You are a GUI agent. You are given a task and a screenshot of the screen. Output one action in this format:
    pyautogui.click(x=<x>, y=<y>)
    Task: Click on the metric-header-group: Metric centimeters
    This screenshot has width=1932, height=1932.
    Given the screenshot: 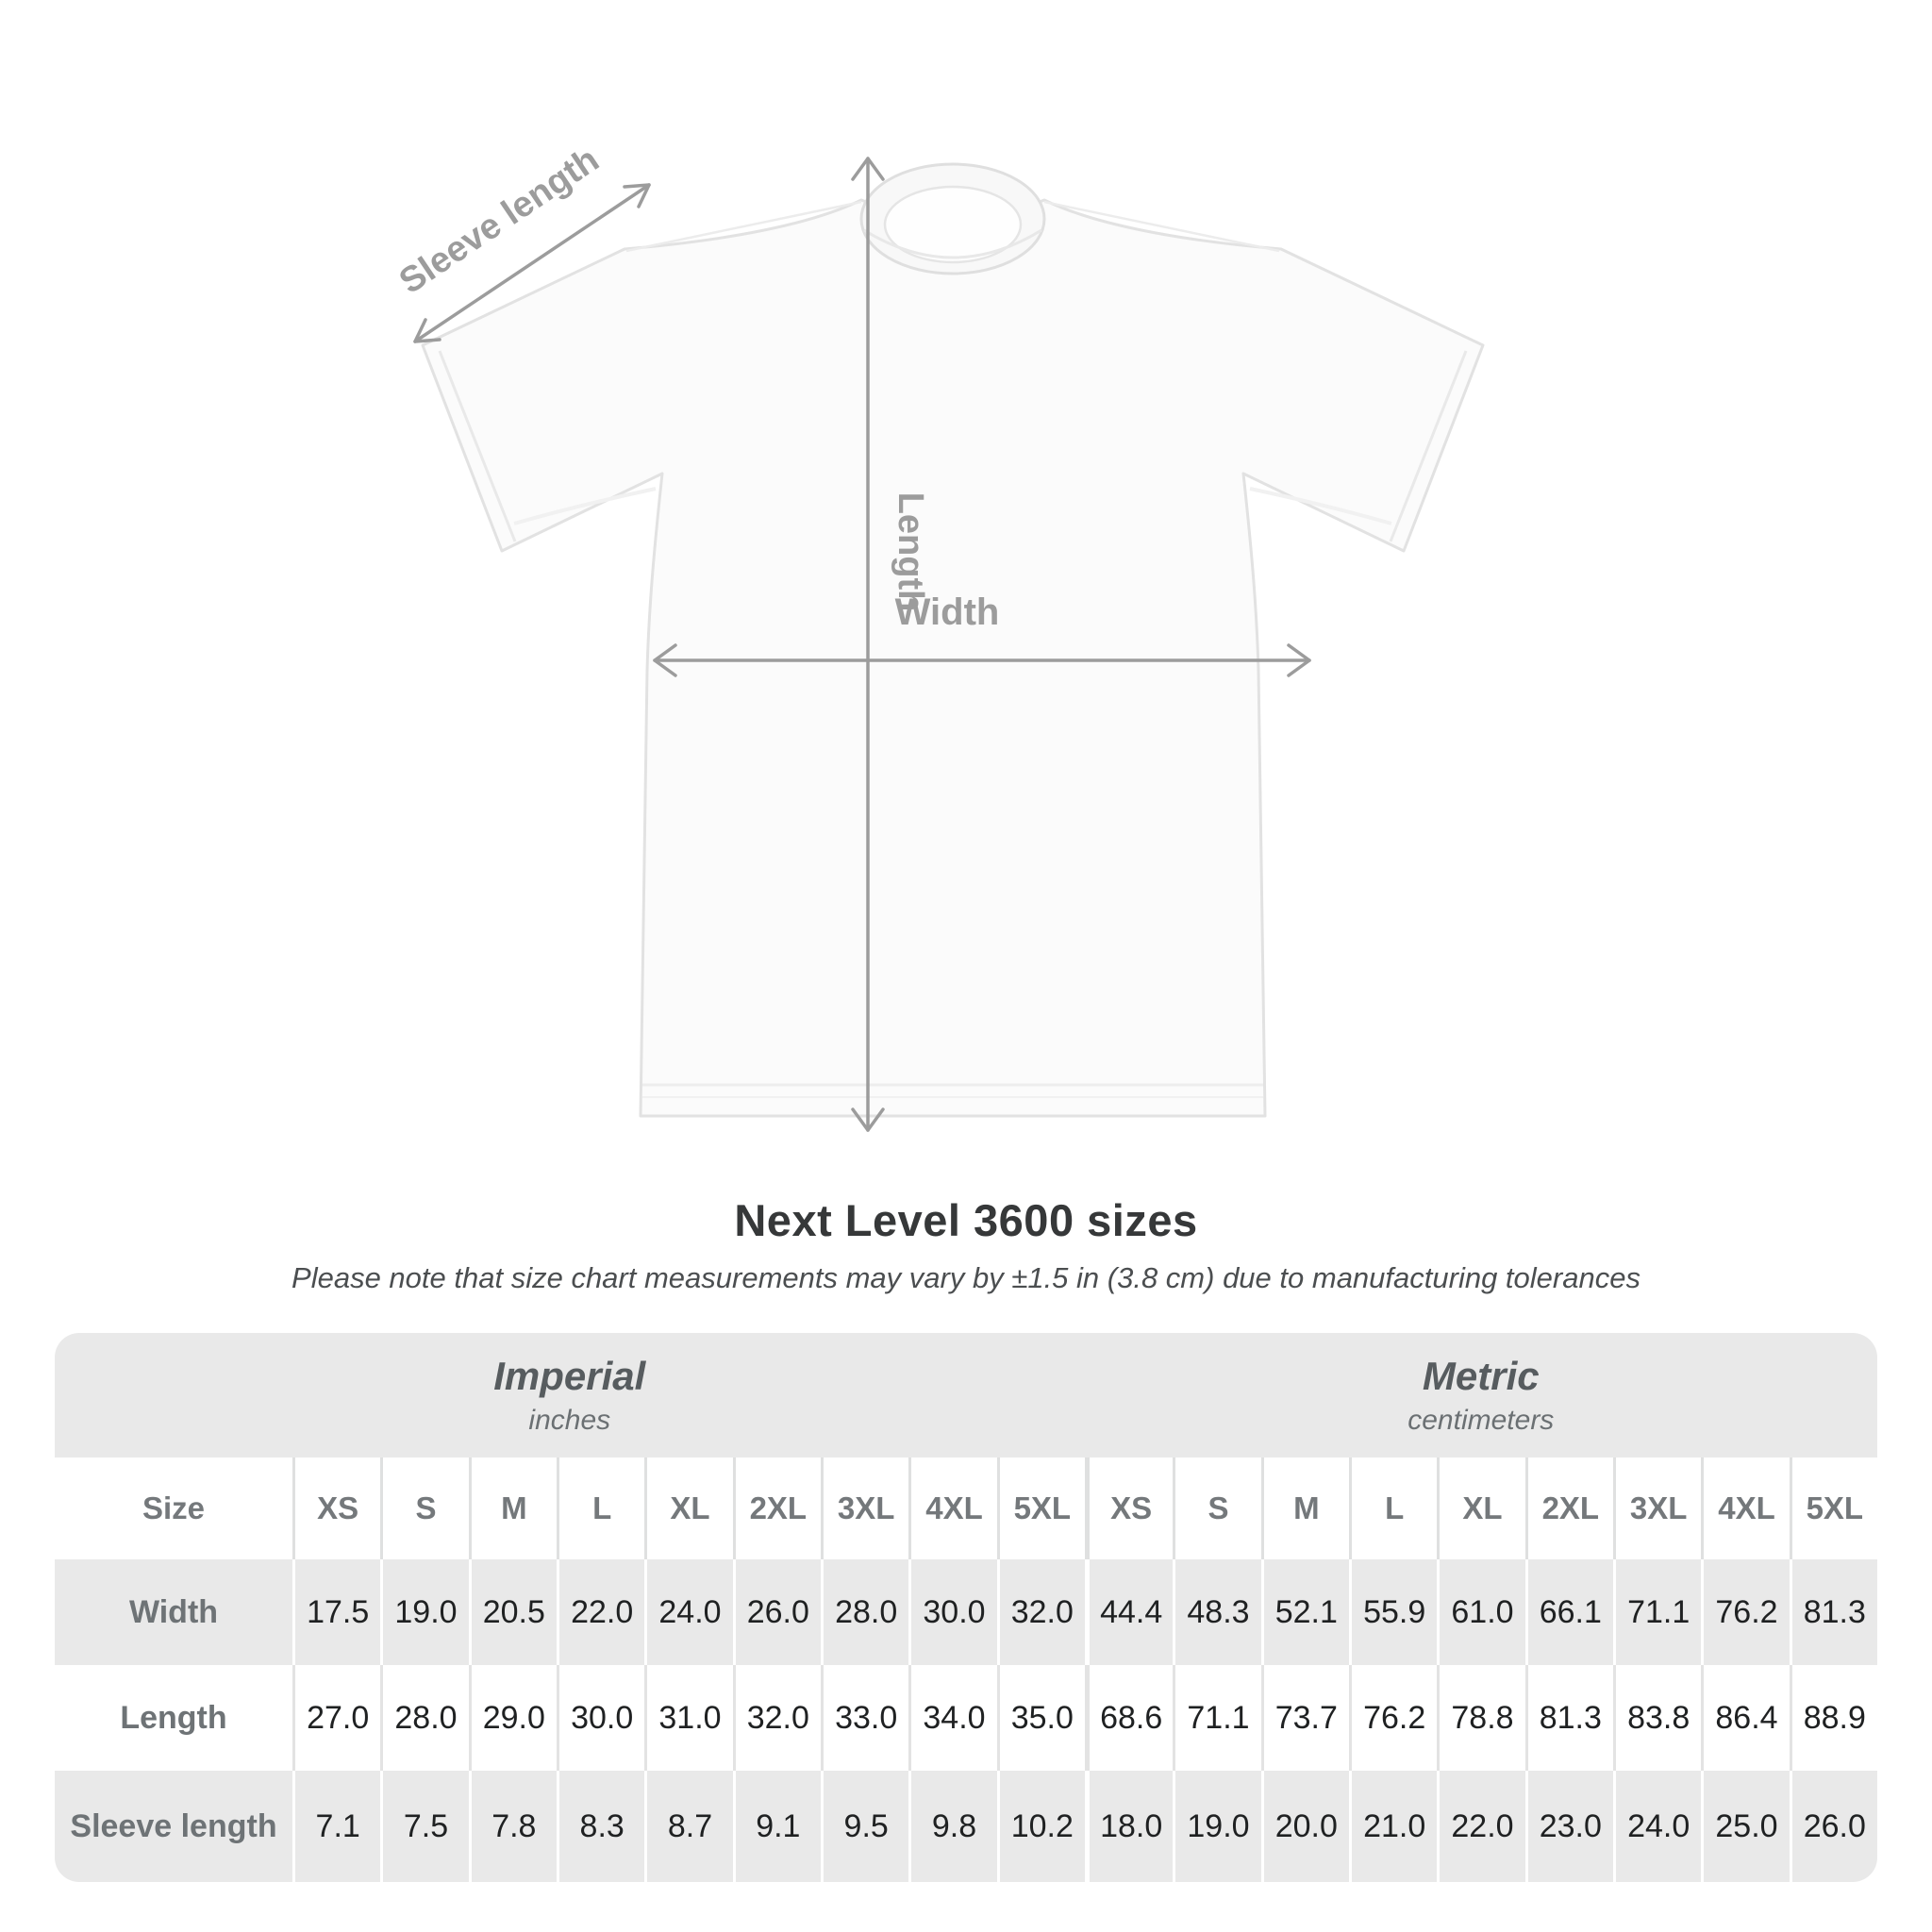 What is the action you would take?
    pyautogui.click(x=1481, y=1395)
    